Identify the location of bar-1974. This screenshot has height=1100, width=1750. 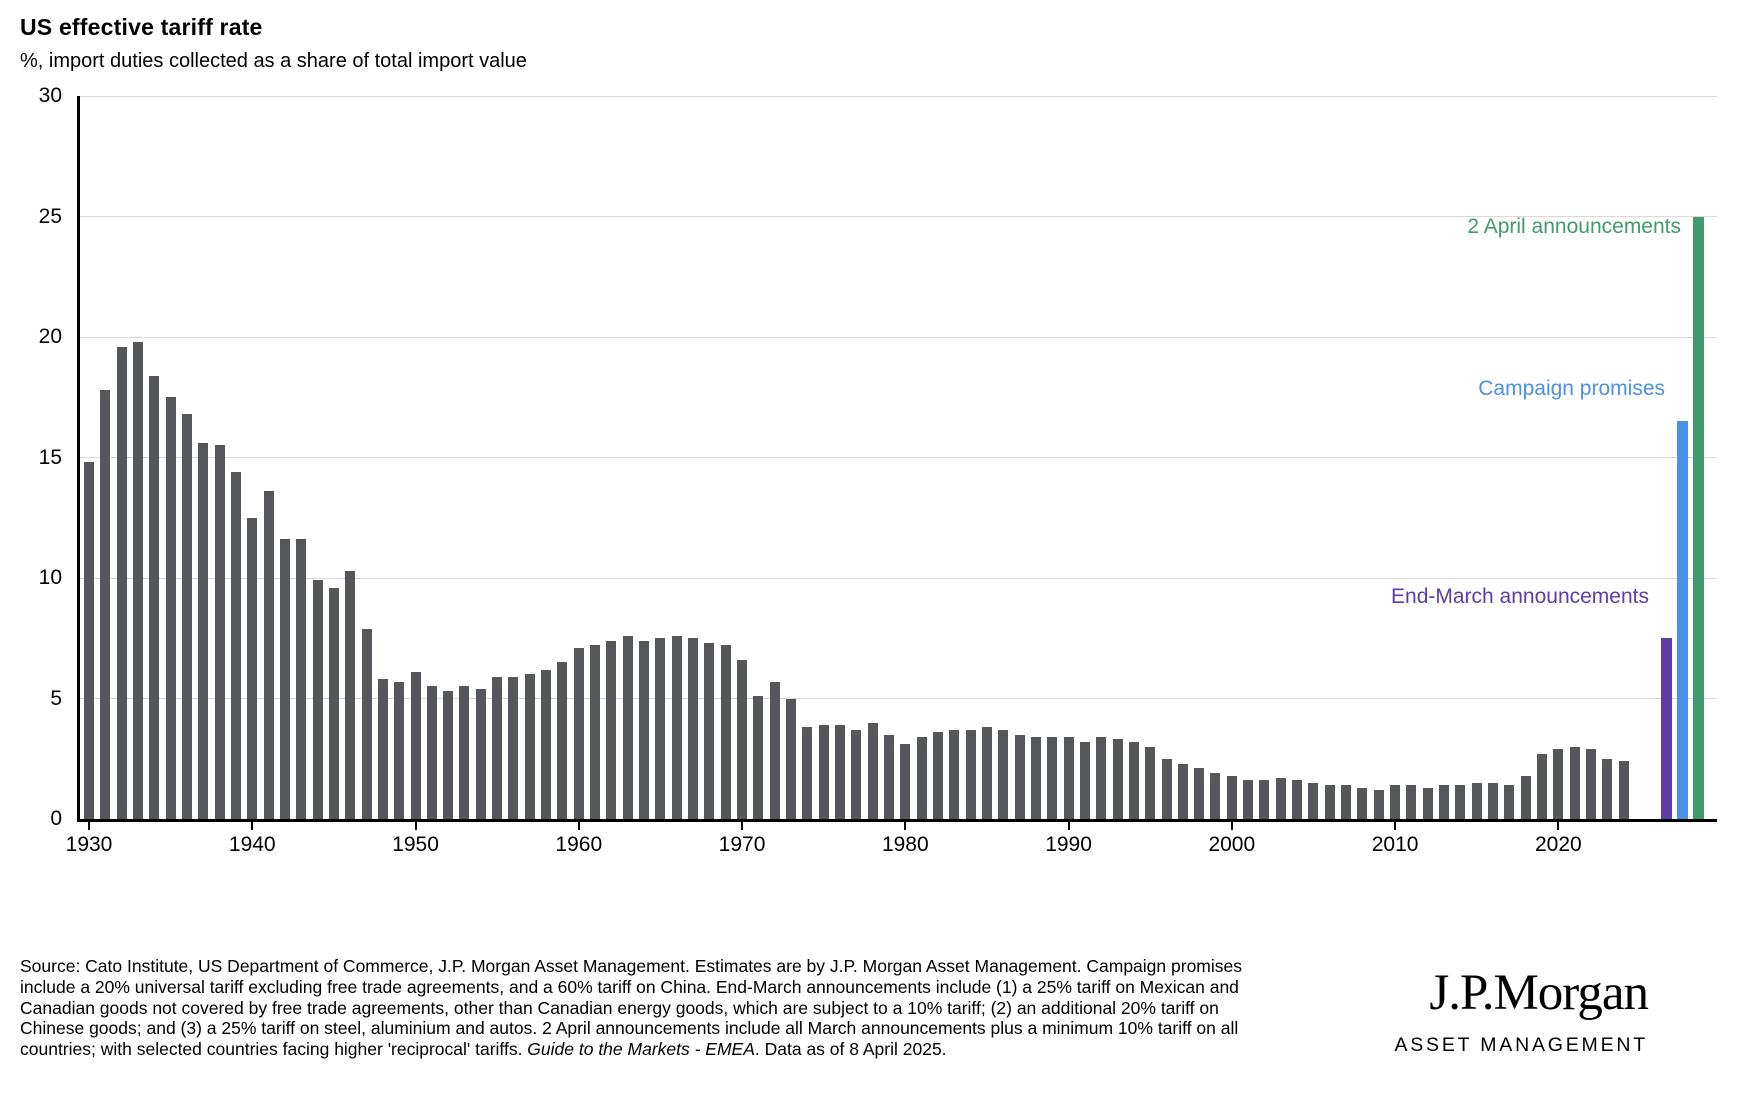
(807, 773).